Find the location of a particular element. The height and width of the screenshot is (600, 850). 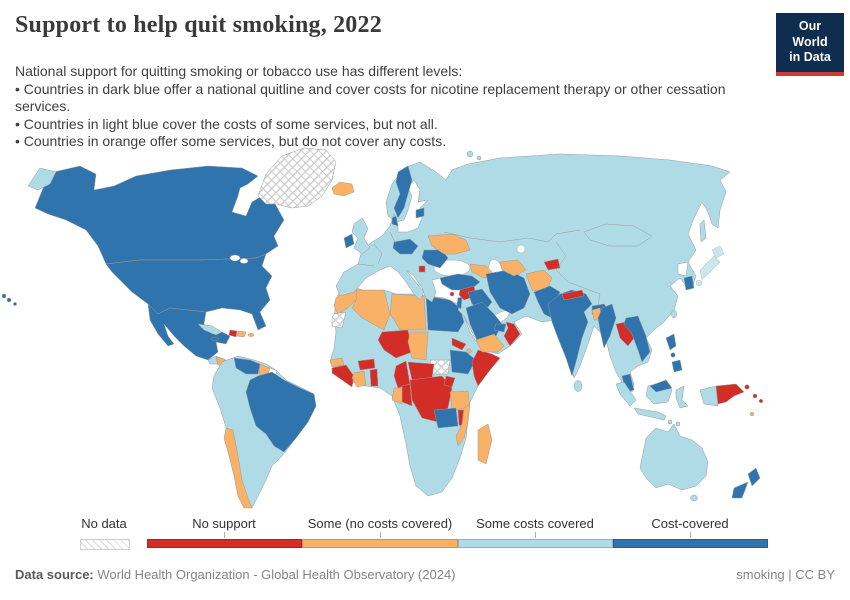

country-chad is located at coordinates (418, 346).